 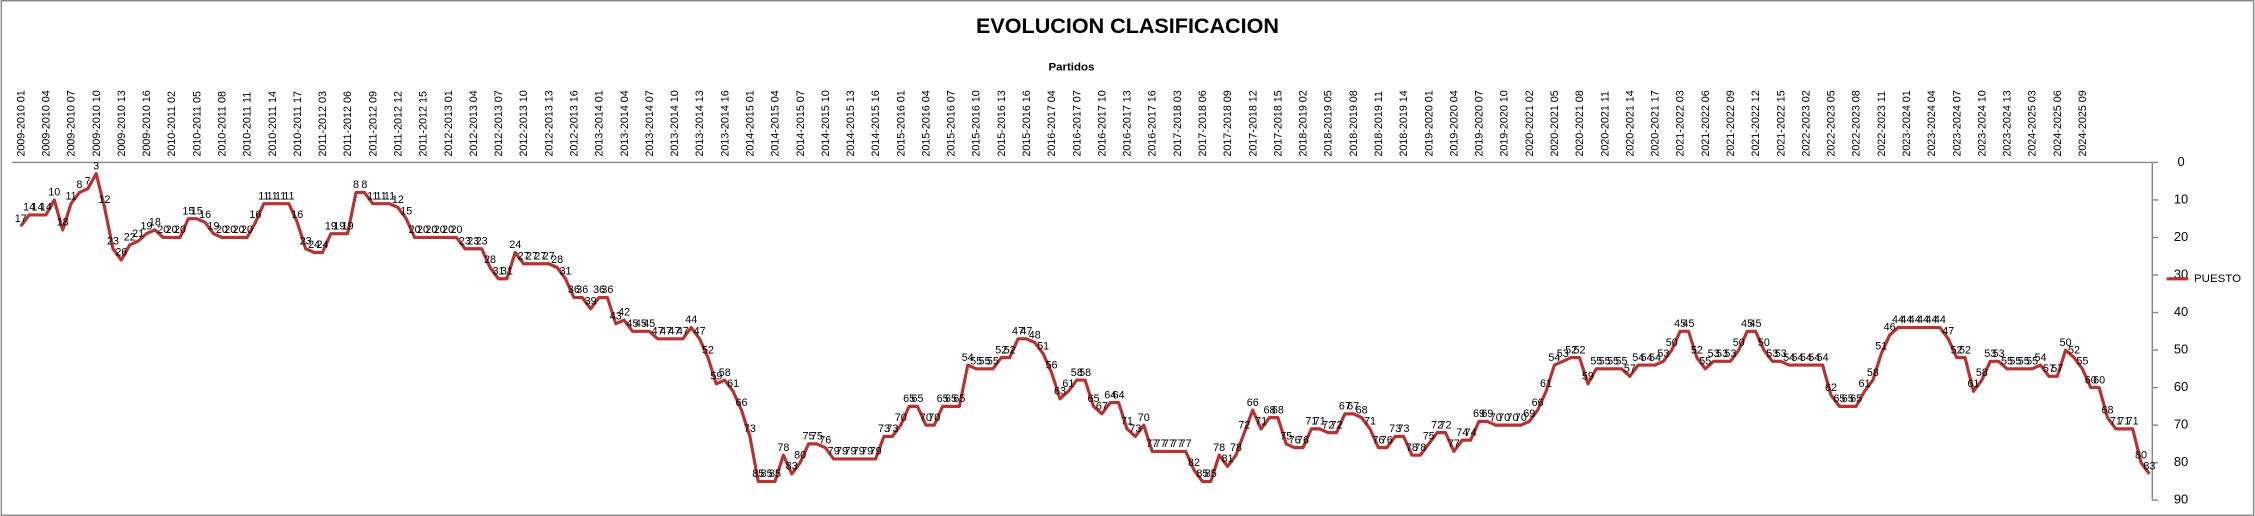 What do you see at coordinates (1730, 354) in the screenshot?
I see `data-label: 53` at bounding box center [1730, 354].